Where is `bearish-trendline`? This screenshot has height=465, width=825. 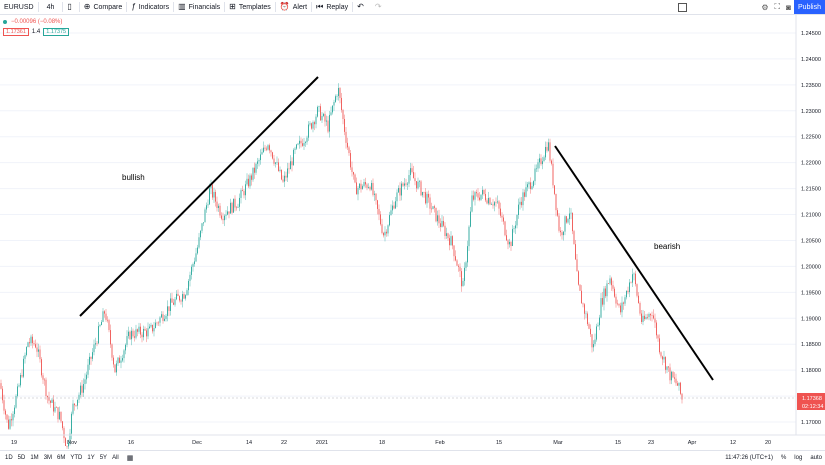 bearish-trendline is located at coordinates (634, 263).